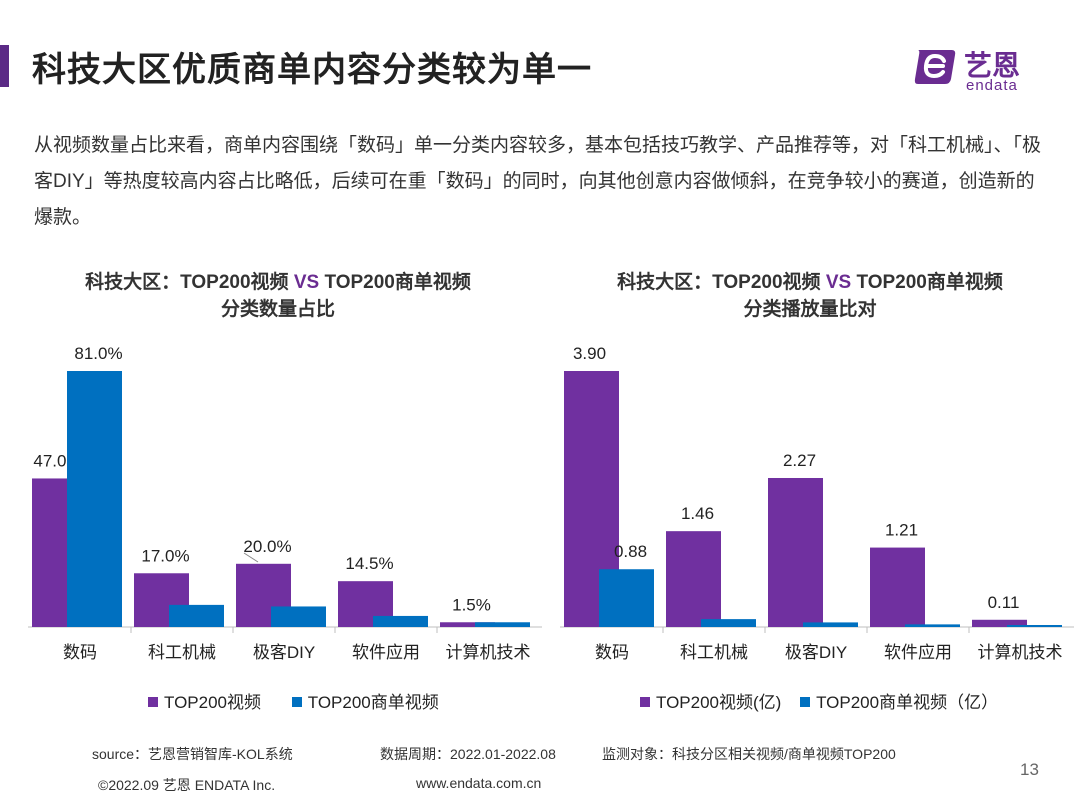 The image size is (1080, 810). I want to click on chart-title: 科技大区：TOP200视频 VS TOP200商单视频 分类数量占比, so click(278, 296).